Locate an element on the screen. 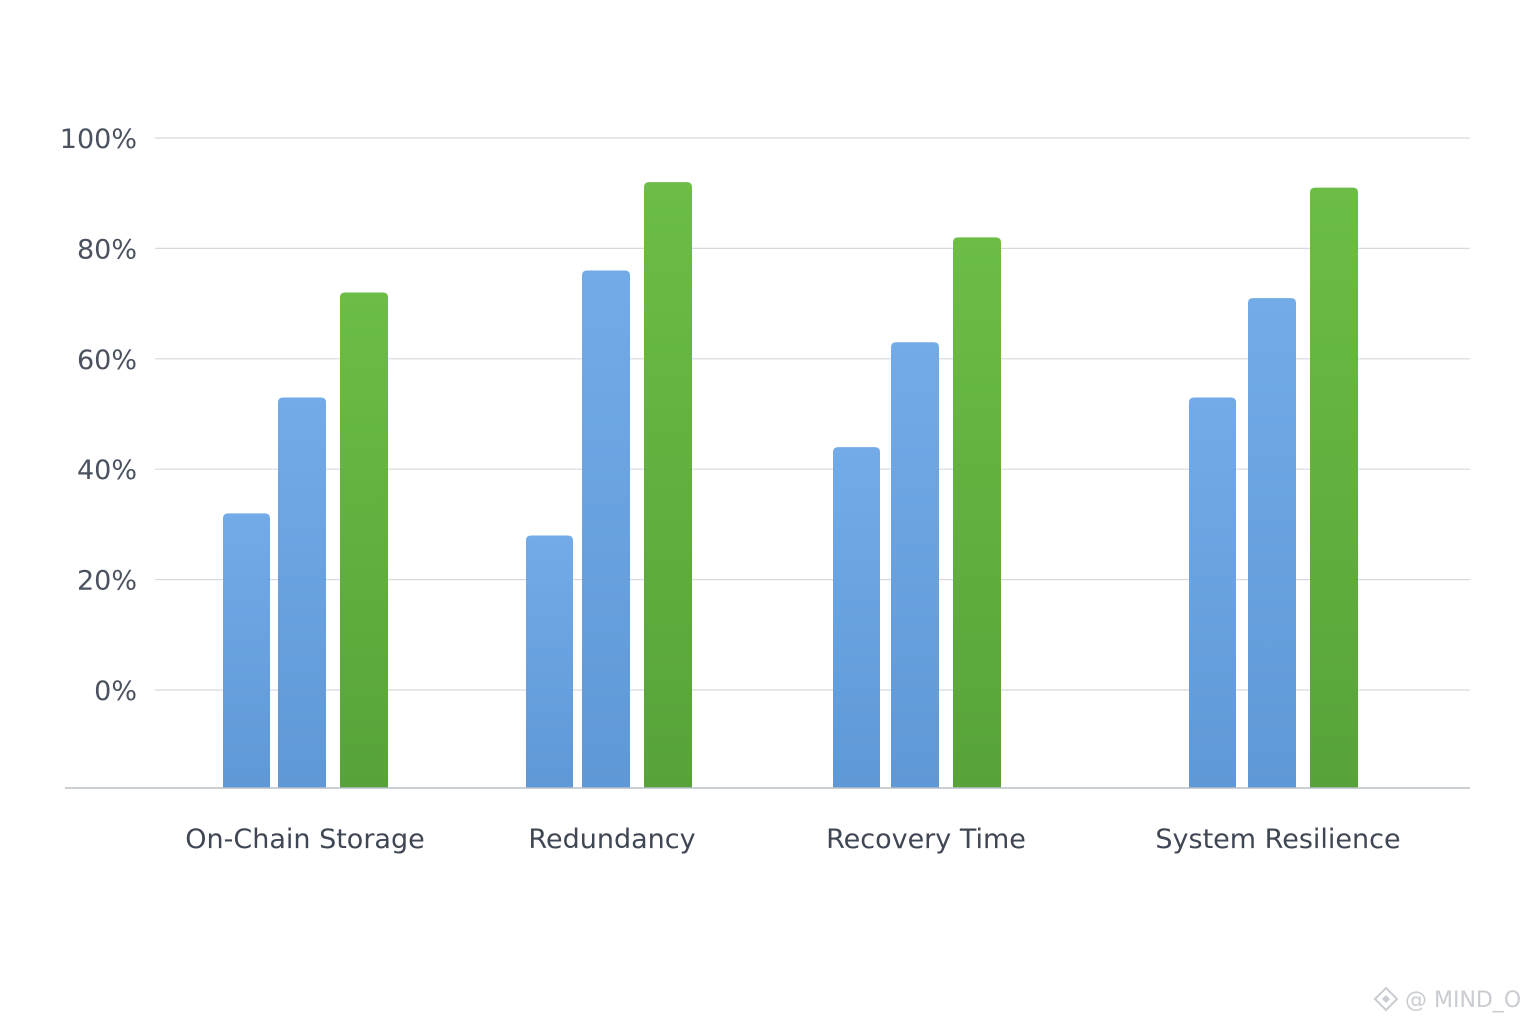  y-tick-label: 20% is located at coordinates (107, 581).